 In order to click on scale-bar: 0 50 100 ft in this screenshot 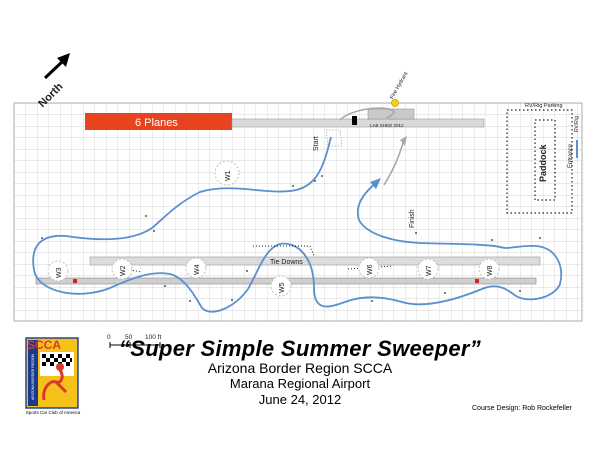, I will do `click(134, 341)`.